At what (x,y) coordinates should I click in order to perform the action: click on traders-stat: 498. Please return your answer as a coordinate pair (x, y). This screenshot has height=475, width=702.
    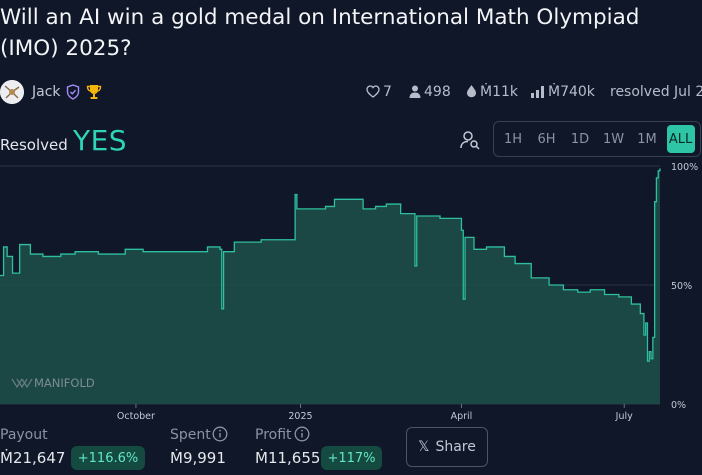
    Looking at the image, I should click on (430, 92).